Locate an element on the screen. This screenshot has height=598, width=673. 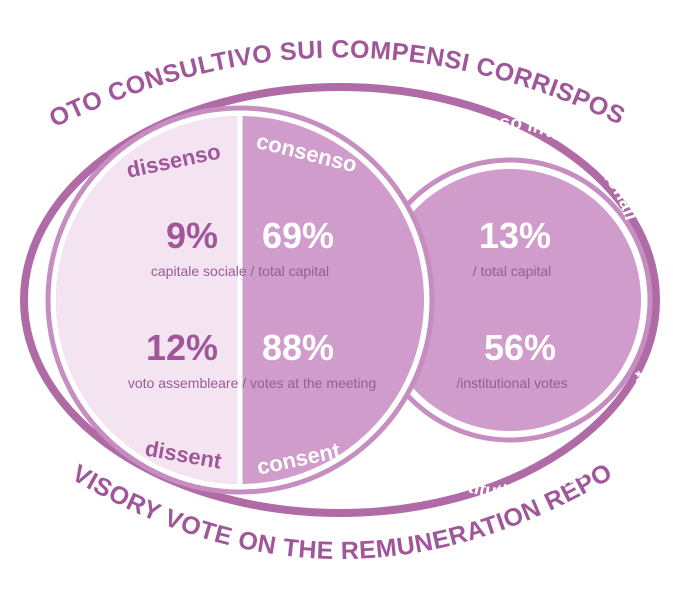
caption: capitale sociale / total capital is located at coordinates (240, 271).